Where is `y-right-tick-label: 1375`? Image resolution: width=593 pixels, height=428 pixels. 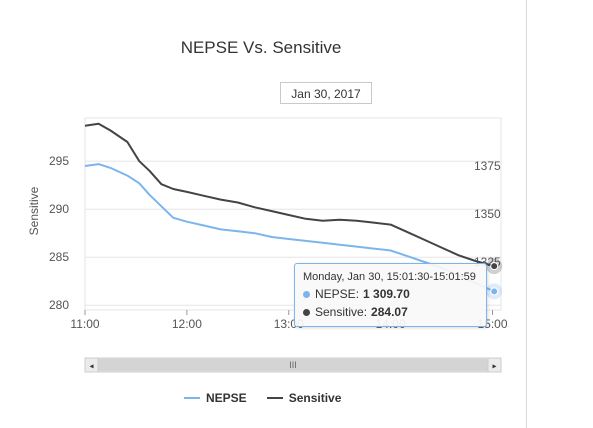 y-right-tick-label: 1375 is located at coordinates (487, 166).